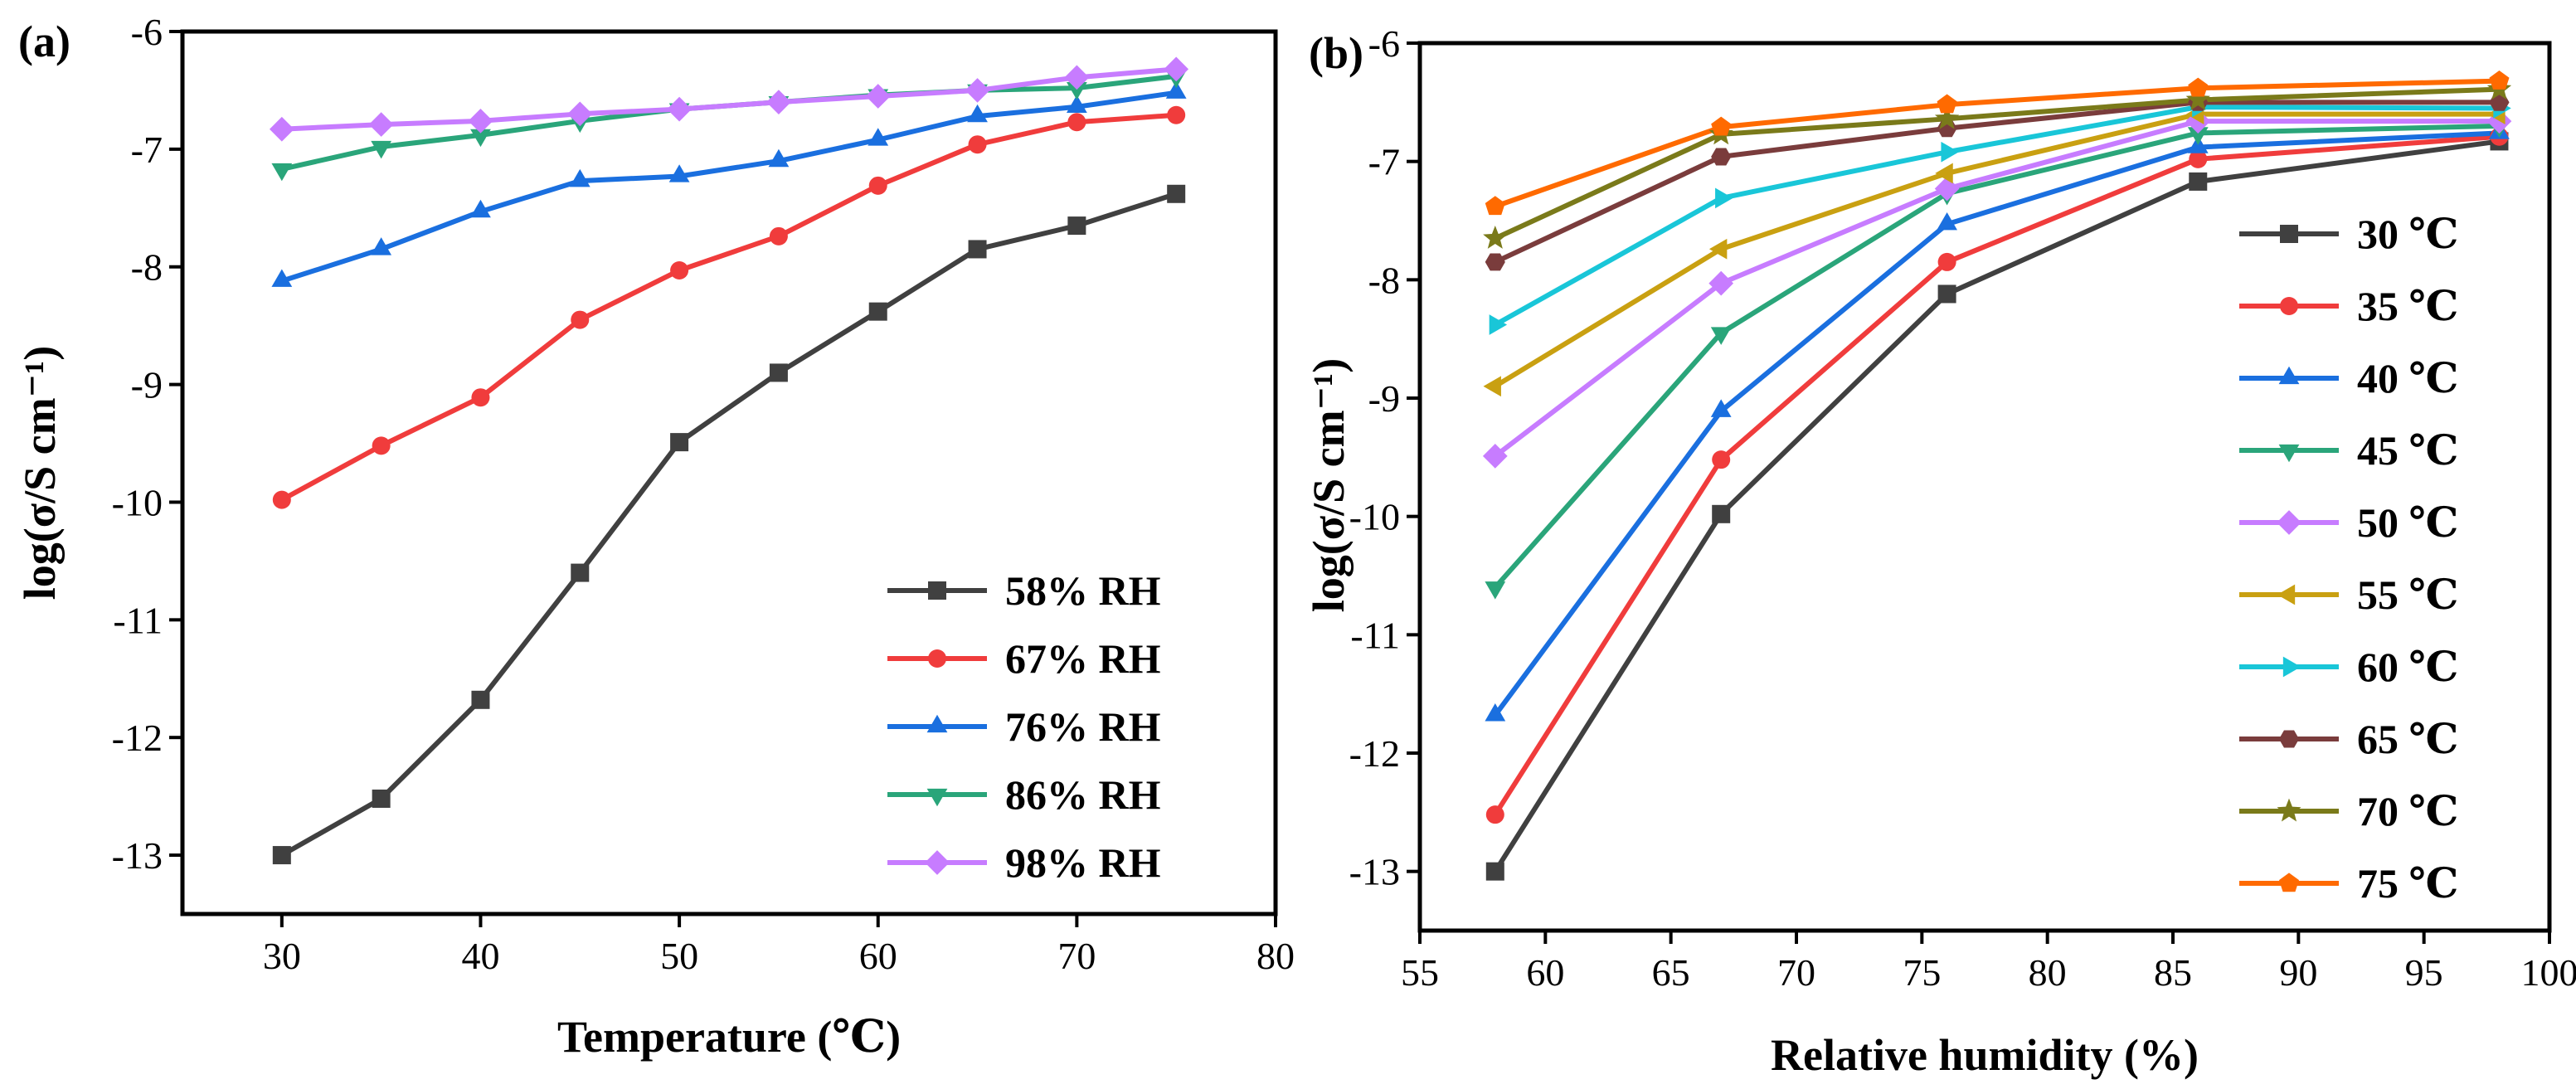  Describe the element at coordinates (1420, 972) in the screenshot. I see `x-tick-label: 55` at that location.